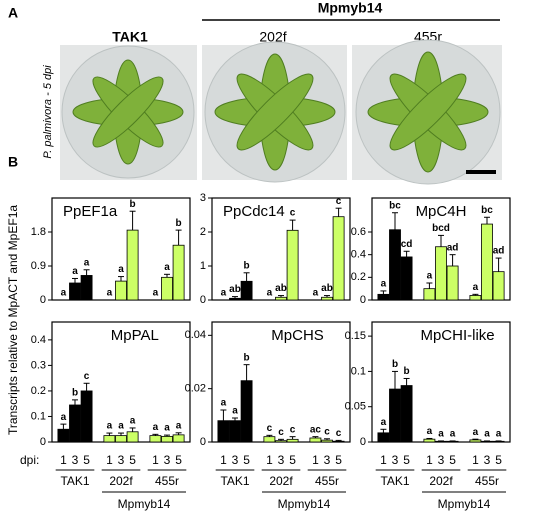  Describe the element at coordinates (203, 266) in the screenshot. I see `y-tick-label: 1` at that location.